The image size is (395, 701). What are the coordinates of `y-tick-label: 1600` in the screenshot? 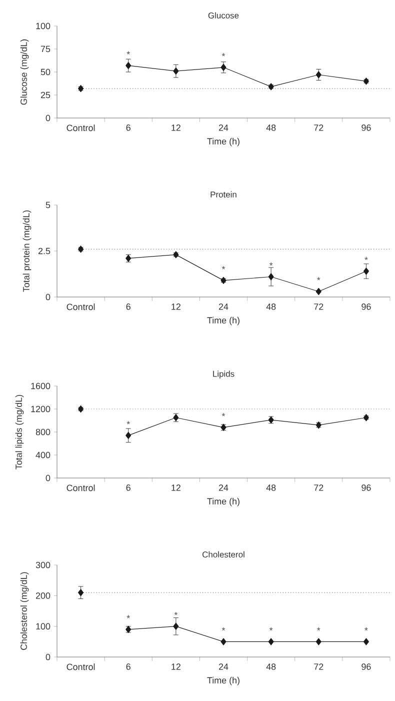 It's located at (40, 386).